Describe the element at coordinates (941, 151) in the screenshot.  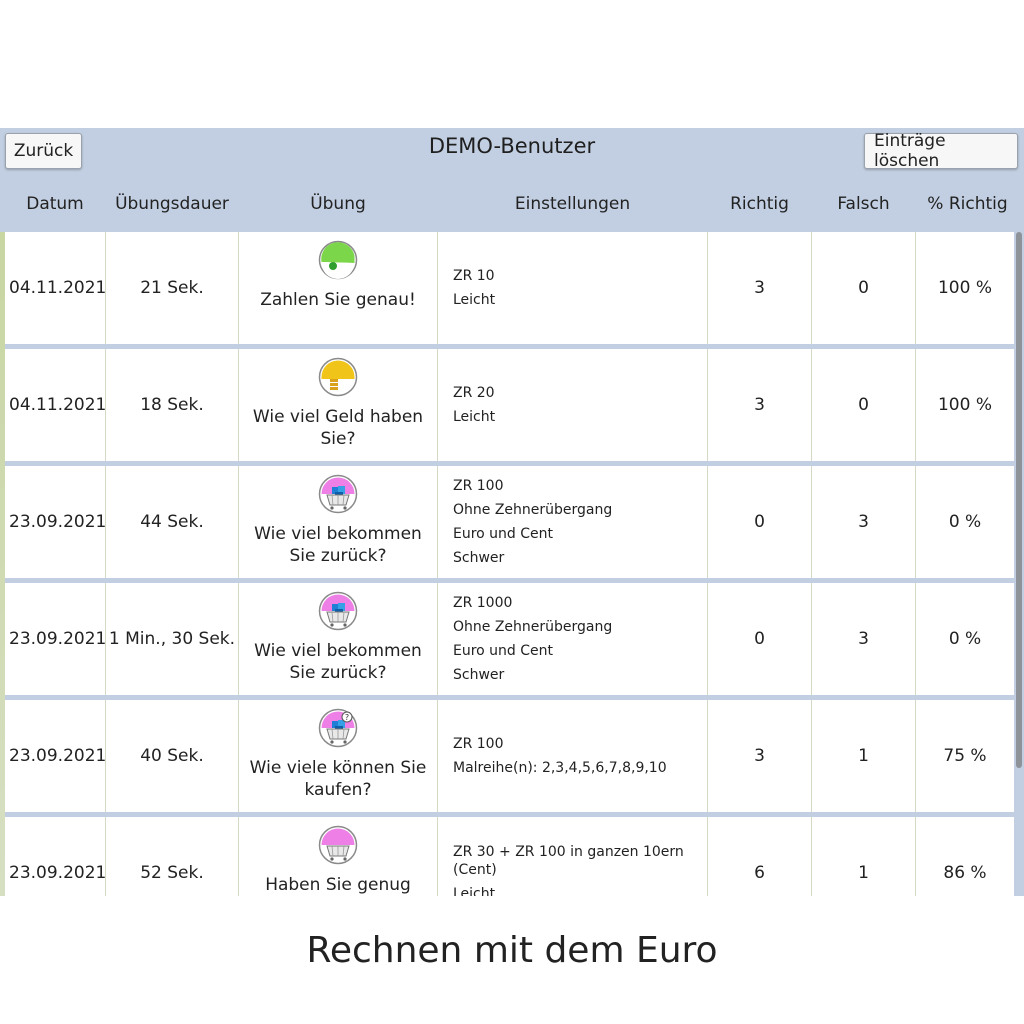
I see `clear-entries-button: Einträge löschen` at that location.